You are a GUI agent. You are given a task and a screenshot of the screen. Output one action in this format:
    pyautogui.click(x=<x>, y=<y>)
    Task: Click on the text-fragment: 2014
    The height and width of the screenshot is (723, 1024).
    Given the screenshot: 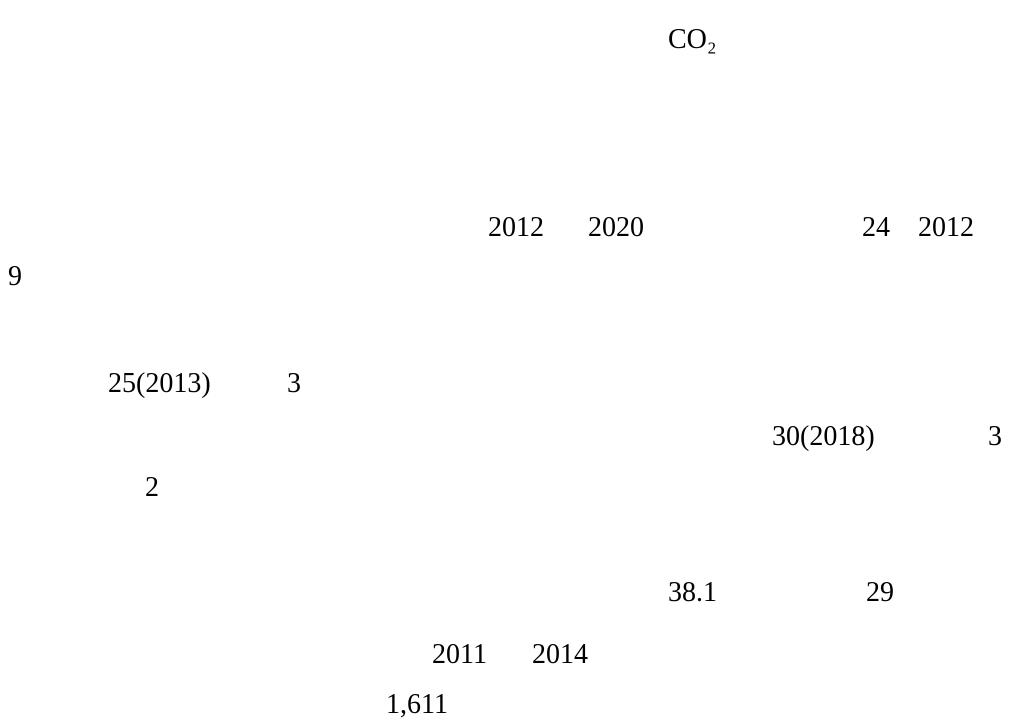 What is the action you would take?
    pyautogui.click(x=560, y=654)
    